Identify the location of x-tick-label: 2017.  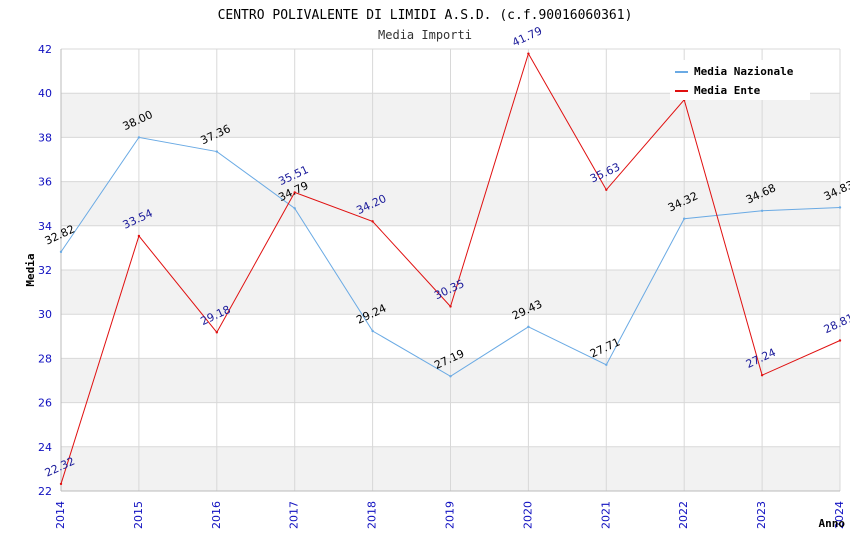
(294, 515).